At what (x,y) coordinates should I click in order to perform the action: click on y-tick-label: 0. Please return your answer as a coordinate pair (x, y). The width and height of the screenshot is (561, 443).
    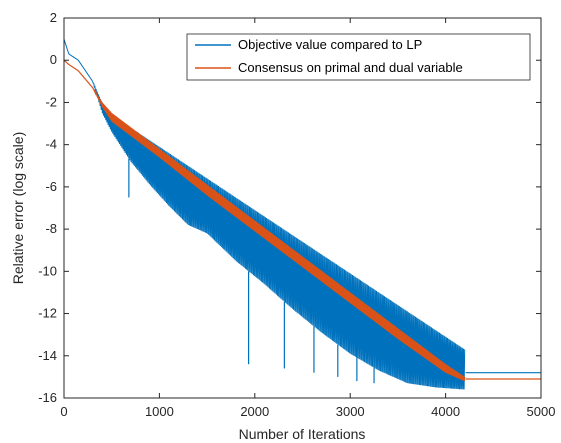
    Looking at the image, I should click on (53, 59).